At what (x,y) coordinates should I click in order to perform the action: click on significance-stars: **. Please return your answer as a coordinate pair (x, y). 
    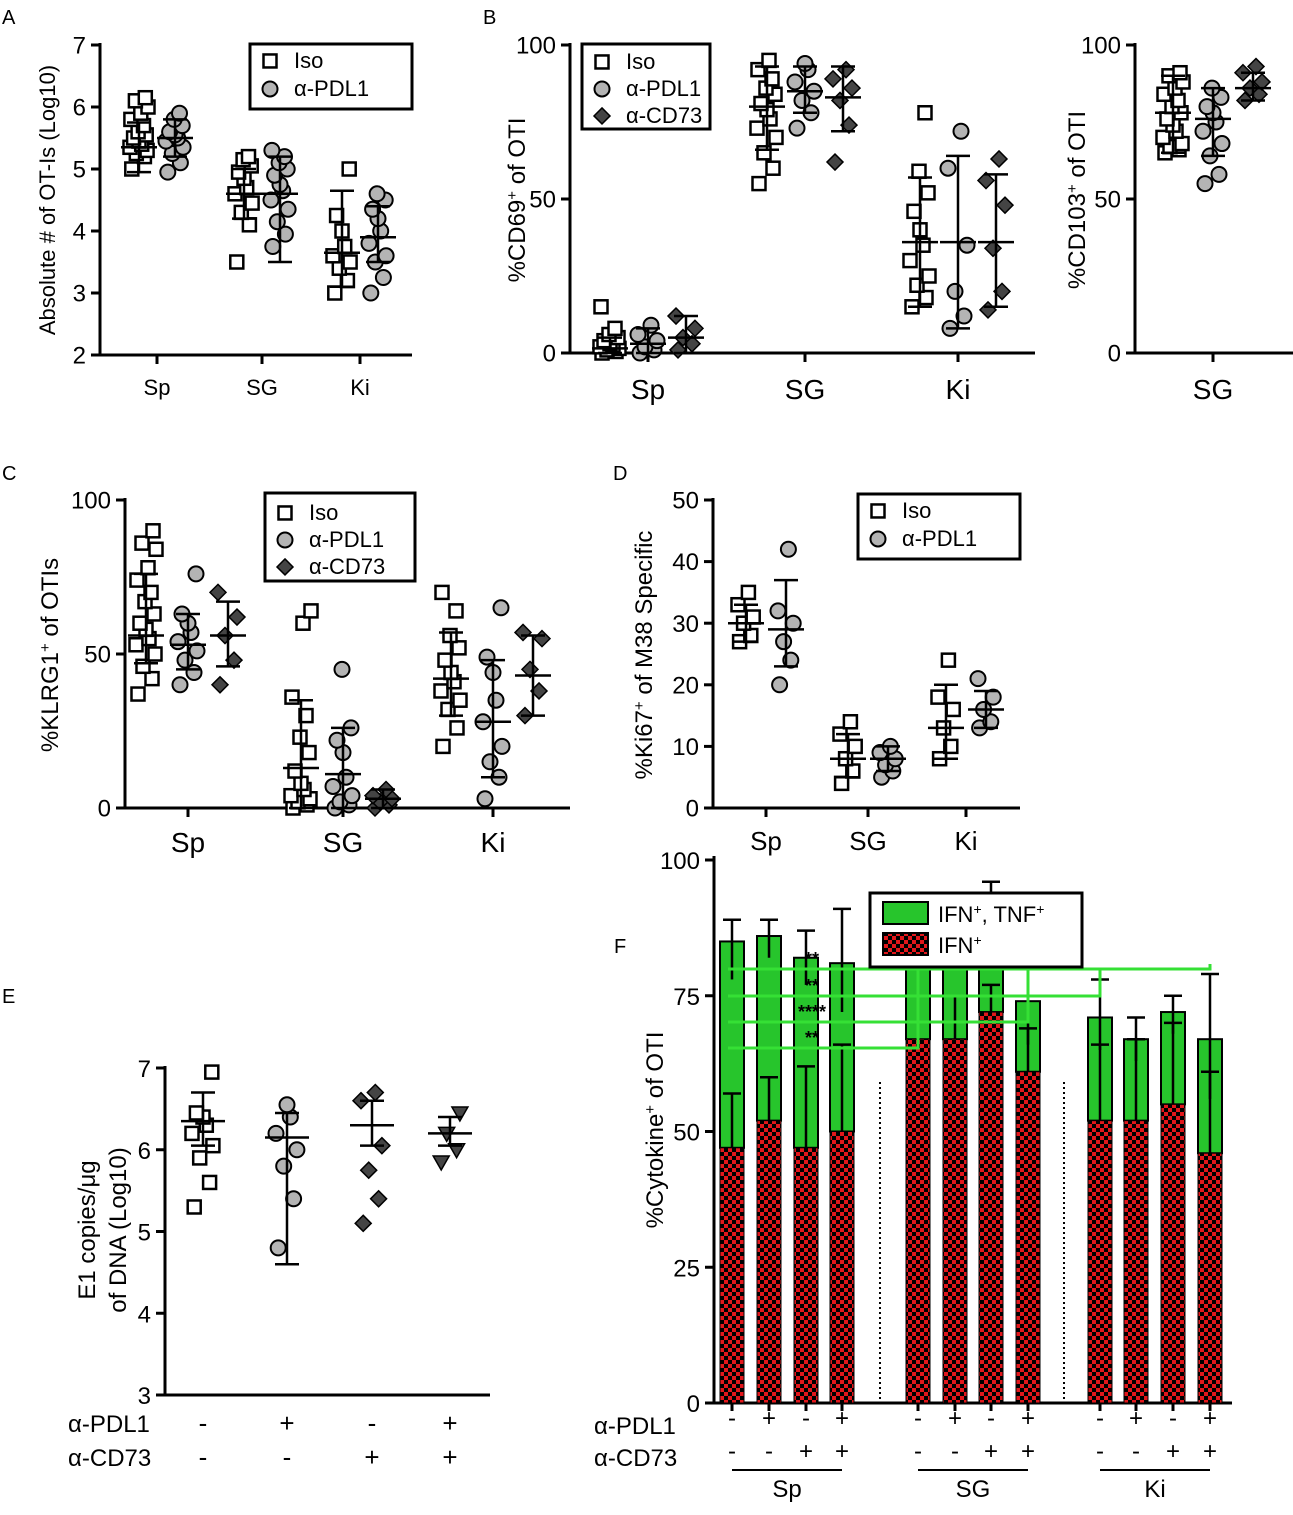
    Looking at the image, I should click on (812, 959).